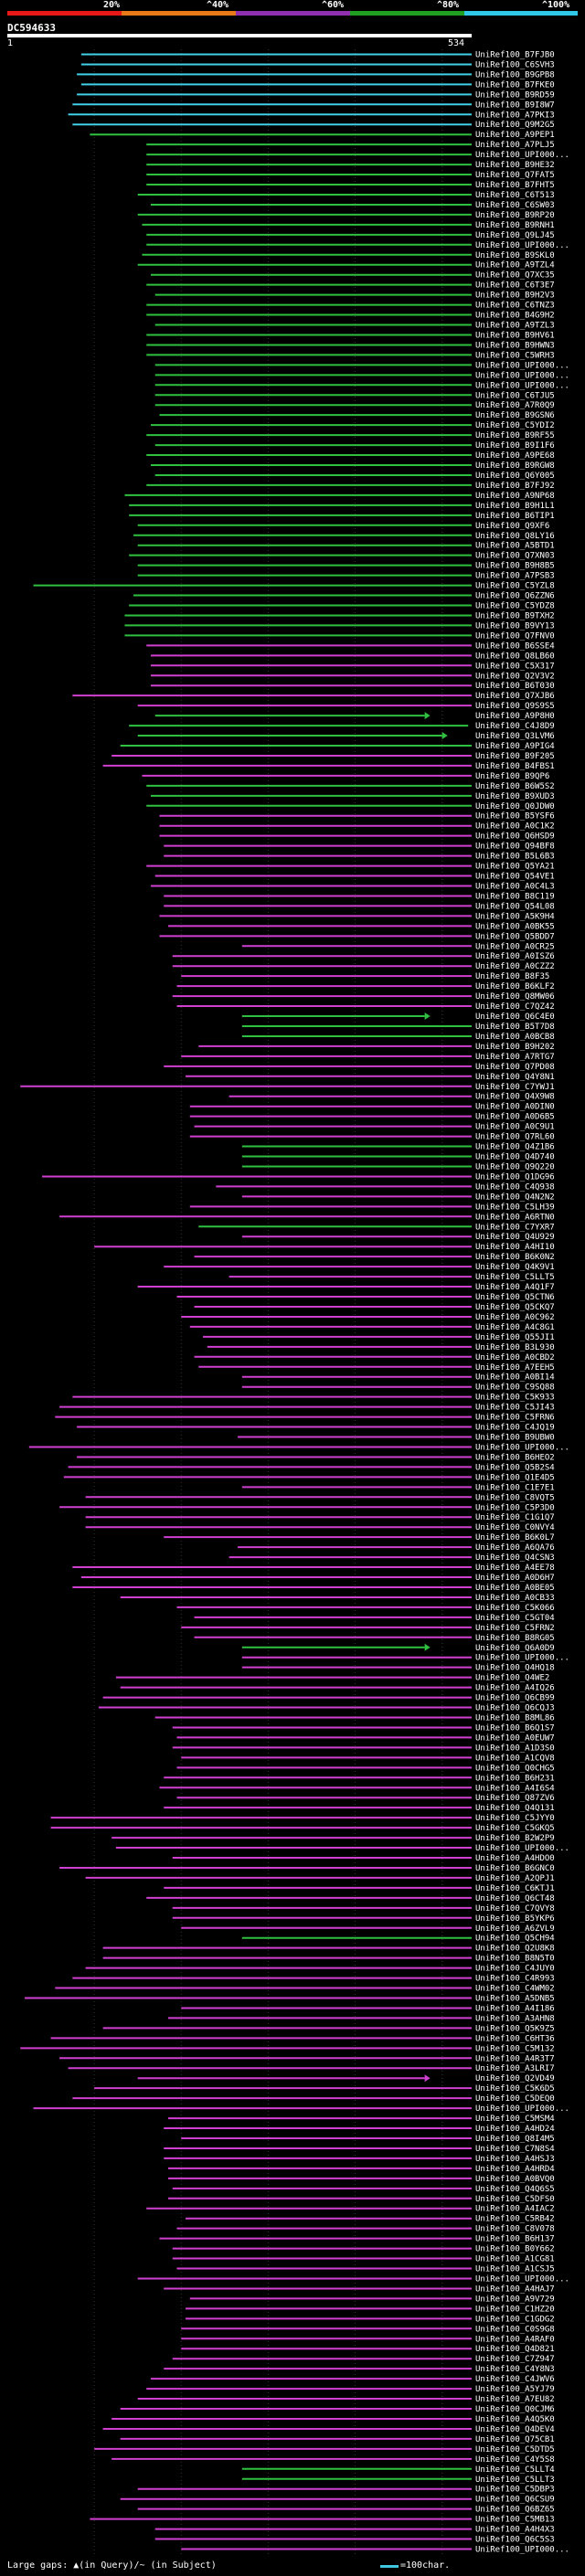 The image size is (585, 2576). I want to click on hit-label: UniRef100_Q6A0D9, so click(515, 1648).